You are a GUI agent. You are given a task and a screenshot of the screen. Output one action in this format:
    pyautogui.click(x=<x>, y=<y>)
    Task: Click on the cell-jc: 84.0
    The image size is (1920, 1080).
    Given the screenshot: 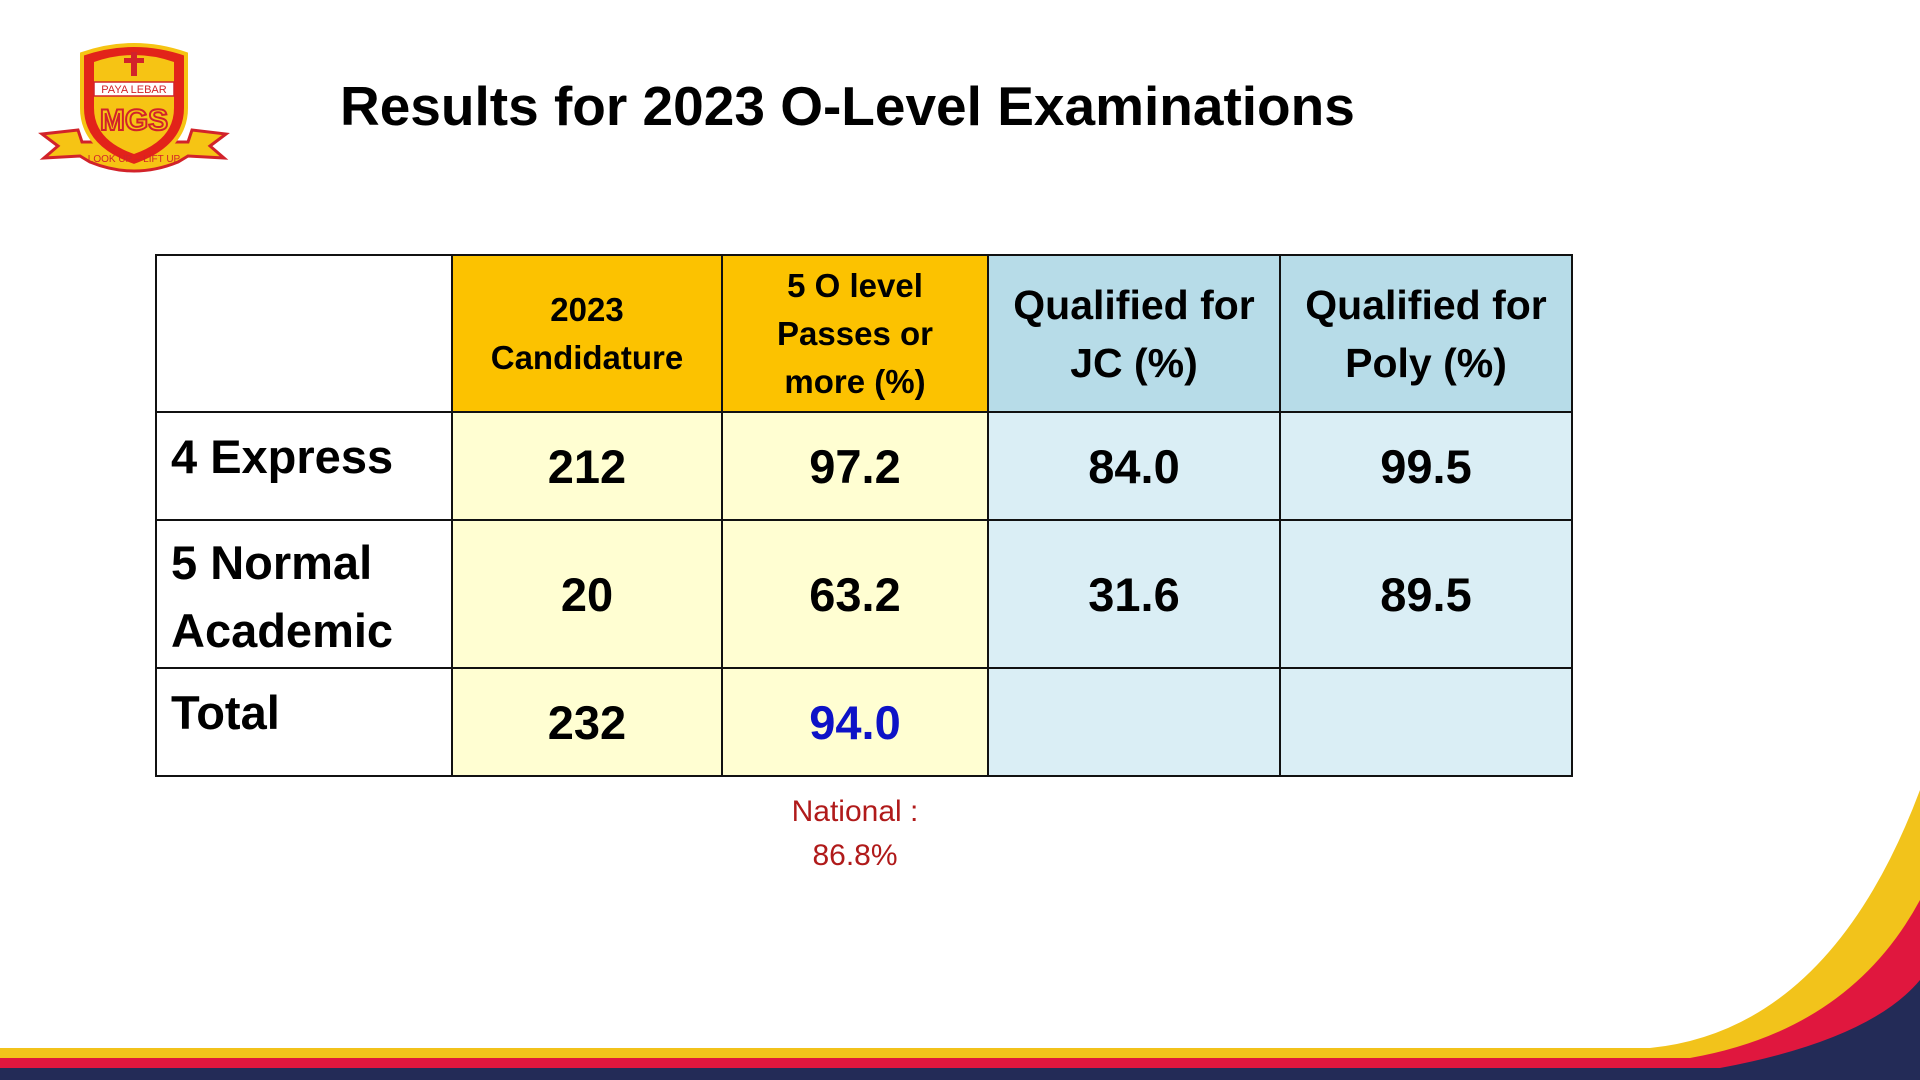 What is the action you would take?
    pyautogui.click(x=1134, y=466)
    